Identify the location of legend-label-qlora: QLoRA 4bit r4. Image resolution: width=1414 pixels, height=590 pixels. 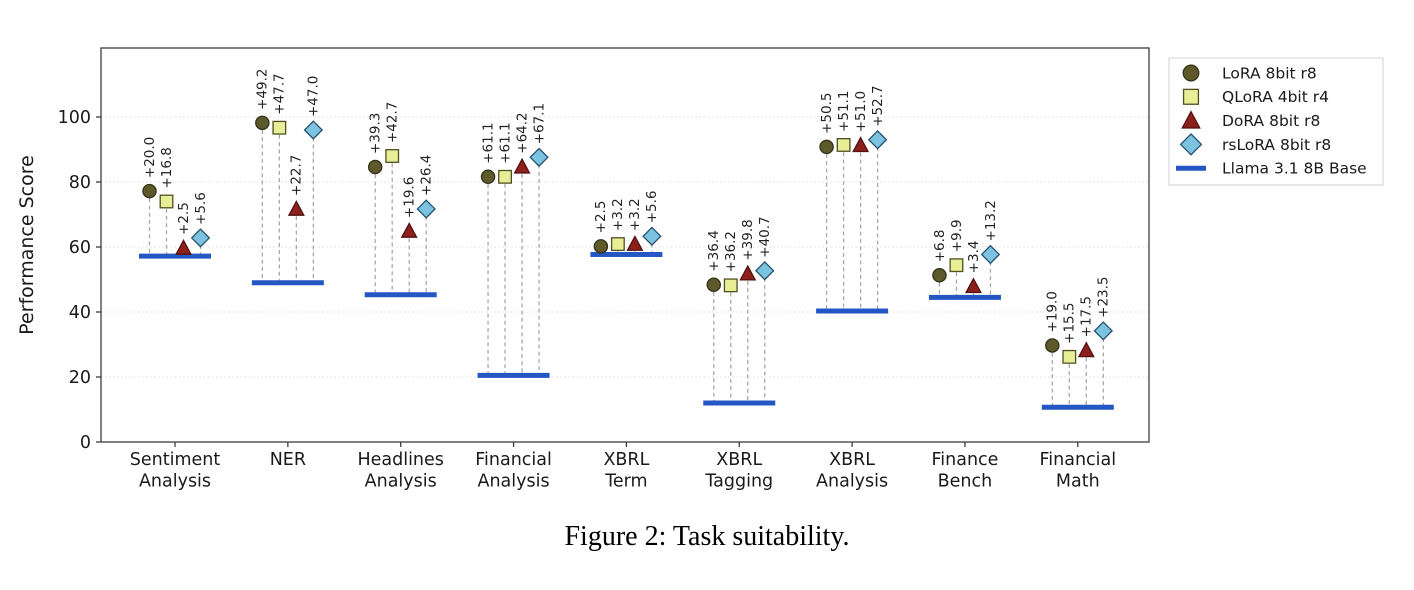
(1275, 97).